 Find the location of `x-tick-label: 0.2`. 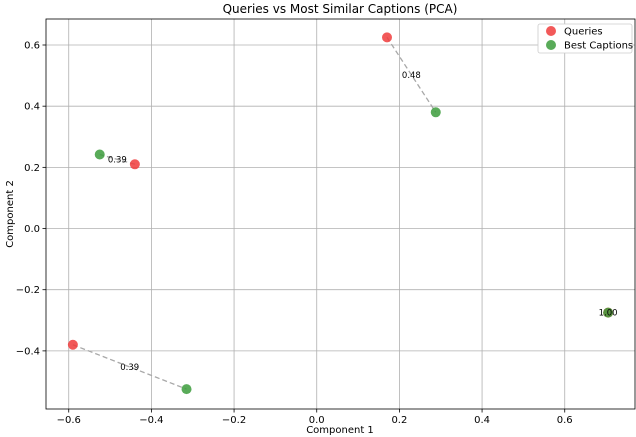

x-tick-label: 0.2 is located at coordinates (399, 420).